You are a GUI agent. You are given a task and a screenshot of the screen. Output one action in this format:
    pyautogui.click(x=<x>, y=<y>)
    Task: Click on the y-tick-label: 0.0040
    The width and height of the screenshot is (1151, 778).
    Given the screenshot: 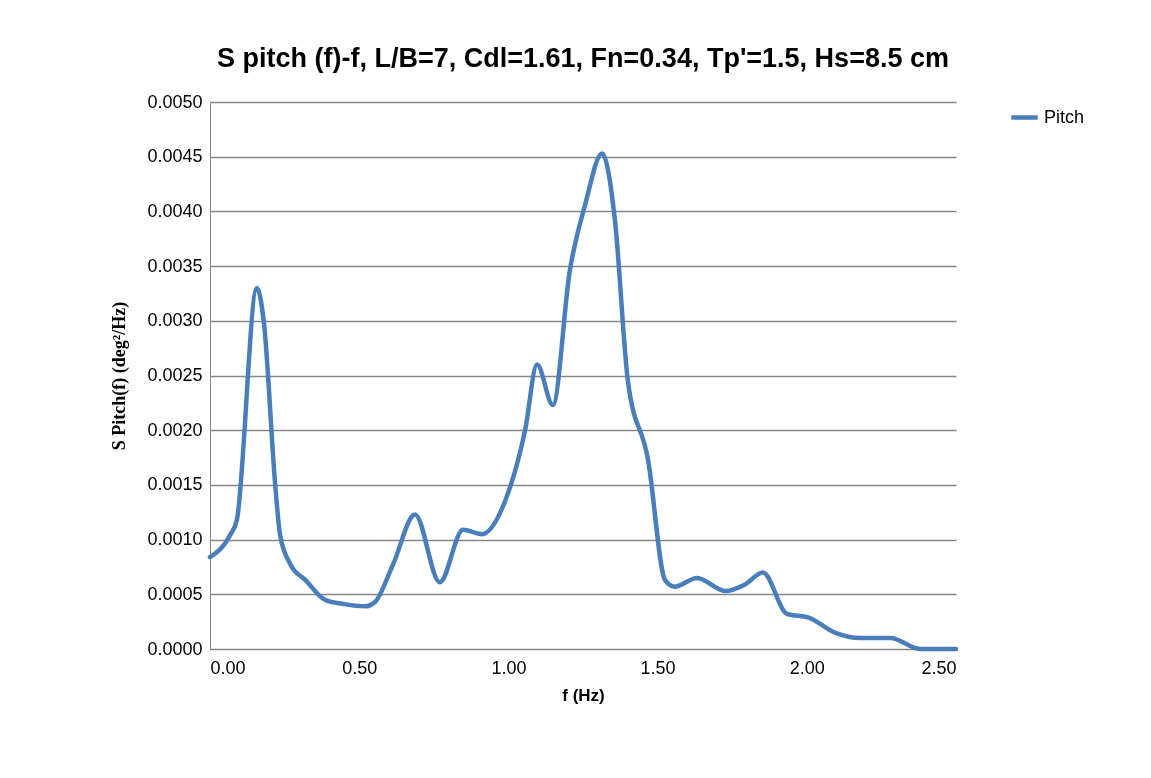 What is the action you would take?
    pyautogui.click(x=175, y=210)
    